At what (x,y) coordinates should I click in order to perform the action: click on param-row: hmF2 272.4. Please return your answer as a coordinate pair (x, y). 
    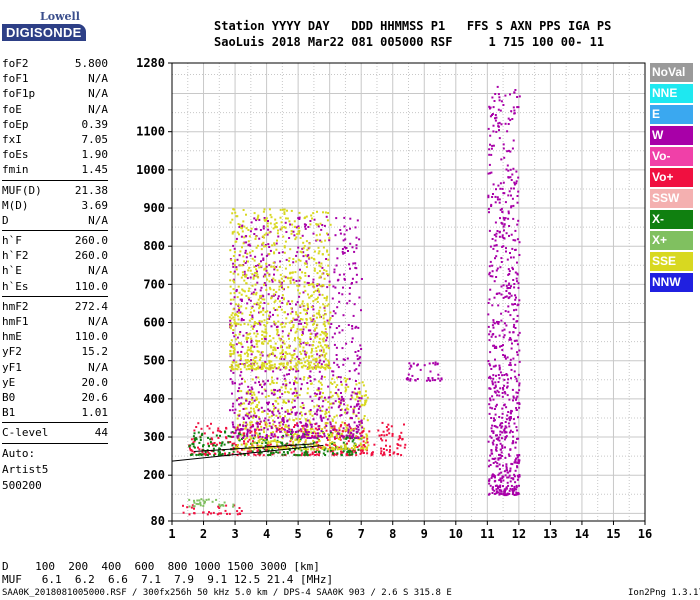
    Looking at the image, I should click on (55, 306).